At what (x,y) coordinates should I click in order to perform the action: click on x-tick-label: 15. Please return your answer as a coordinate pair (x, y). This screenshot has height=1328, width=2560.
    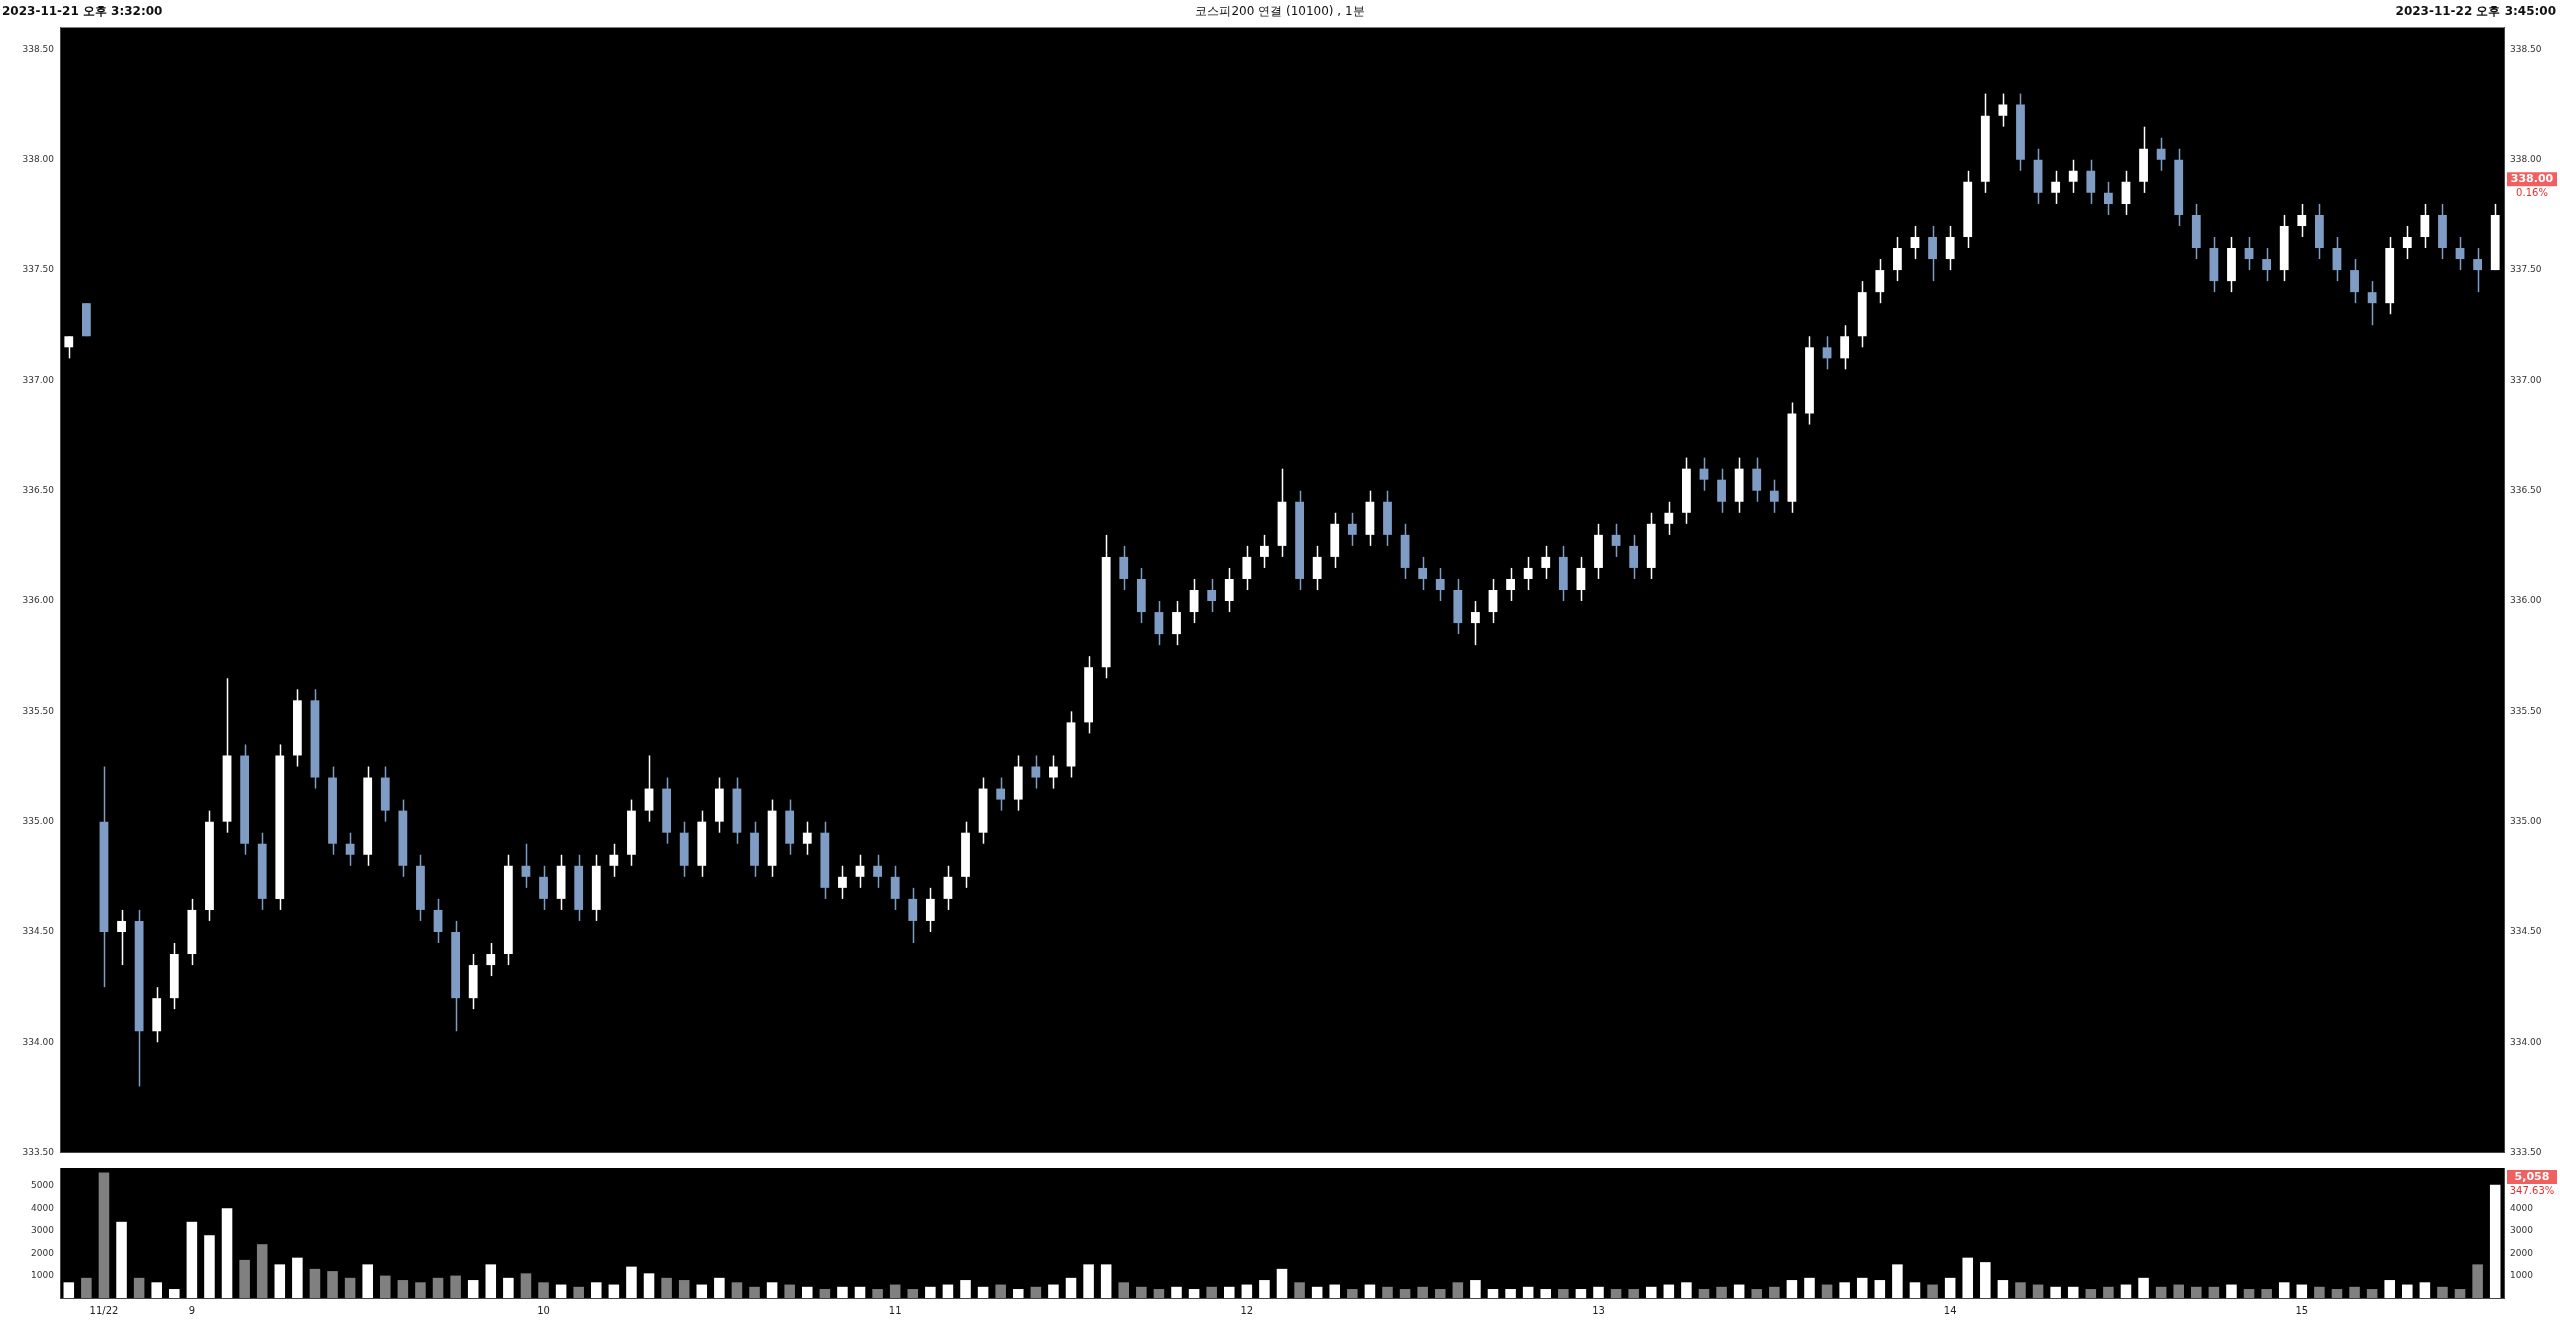
    Looking at the image, I should click on (2302, 1310).